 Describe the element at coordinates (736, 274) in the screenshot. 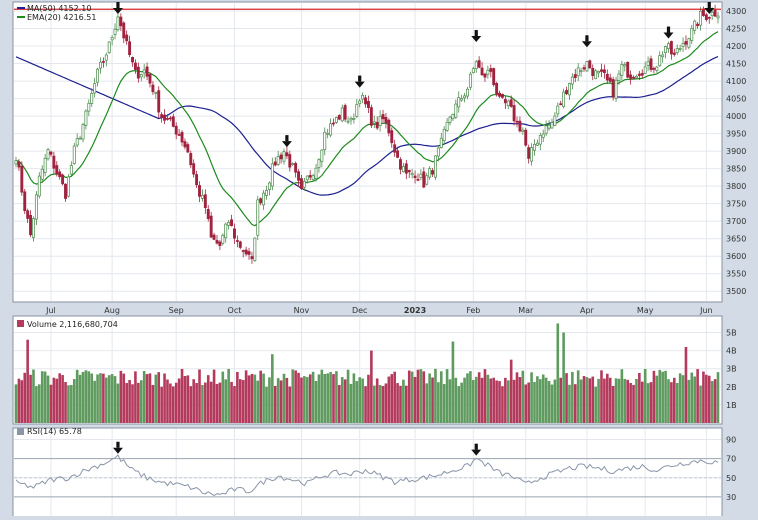

I see `price-tick-label: 3550` at that location.